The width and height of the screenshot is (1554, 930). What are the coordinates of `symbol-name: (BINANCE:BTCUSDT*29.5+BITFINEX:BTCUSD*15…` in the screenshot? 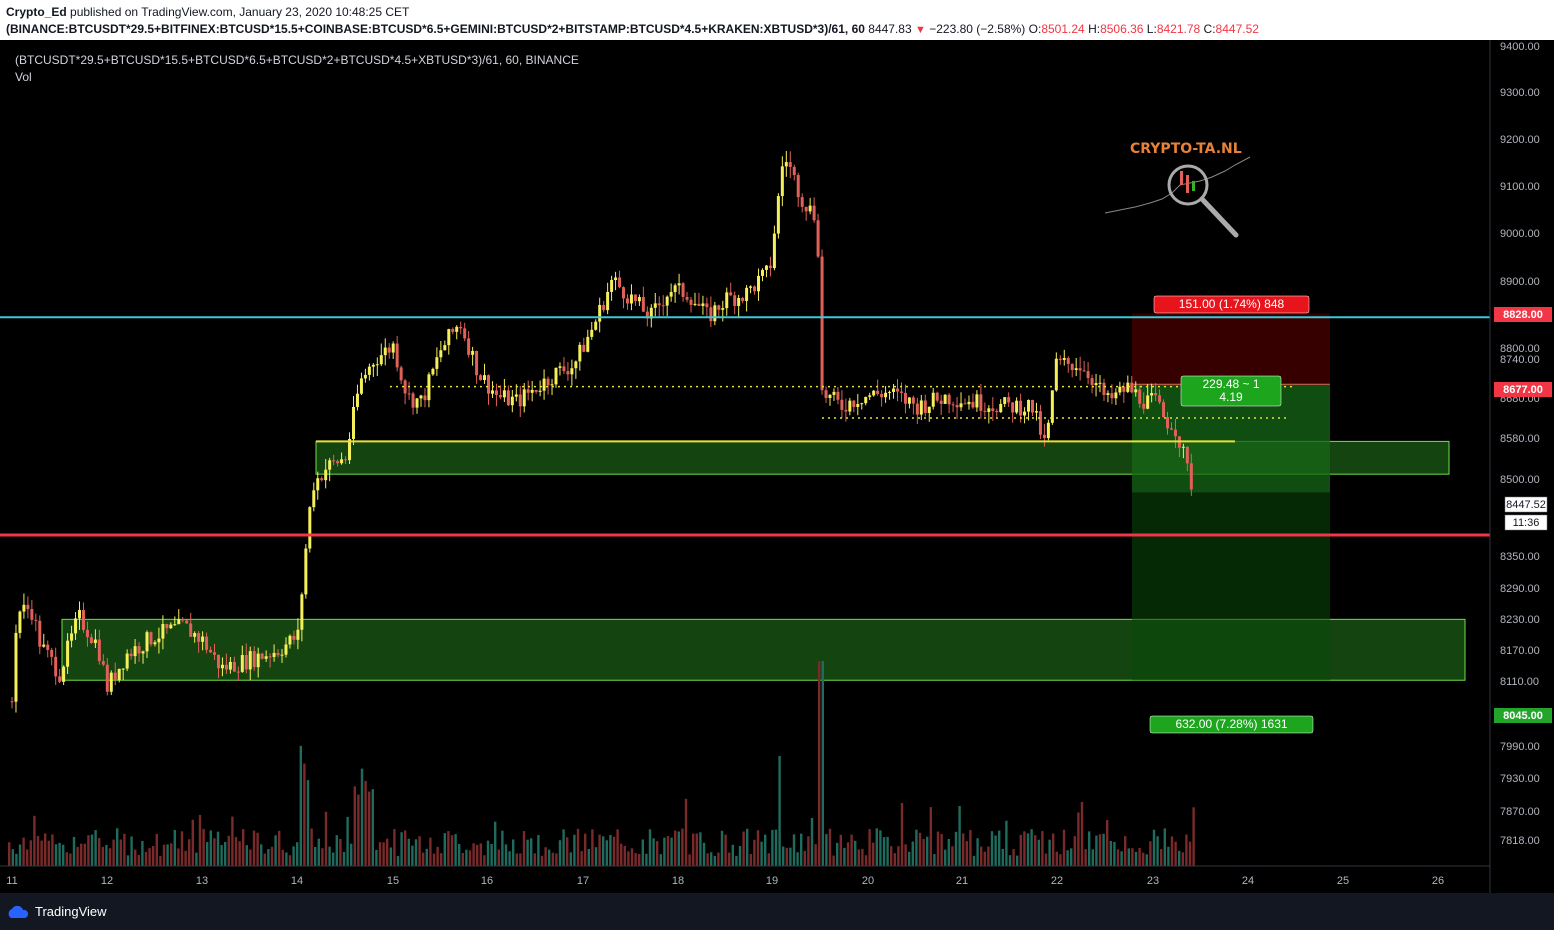 It's located at (435, 29).